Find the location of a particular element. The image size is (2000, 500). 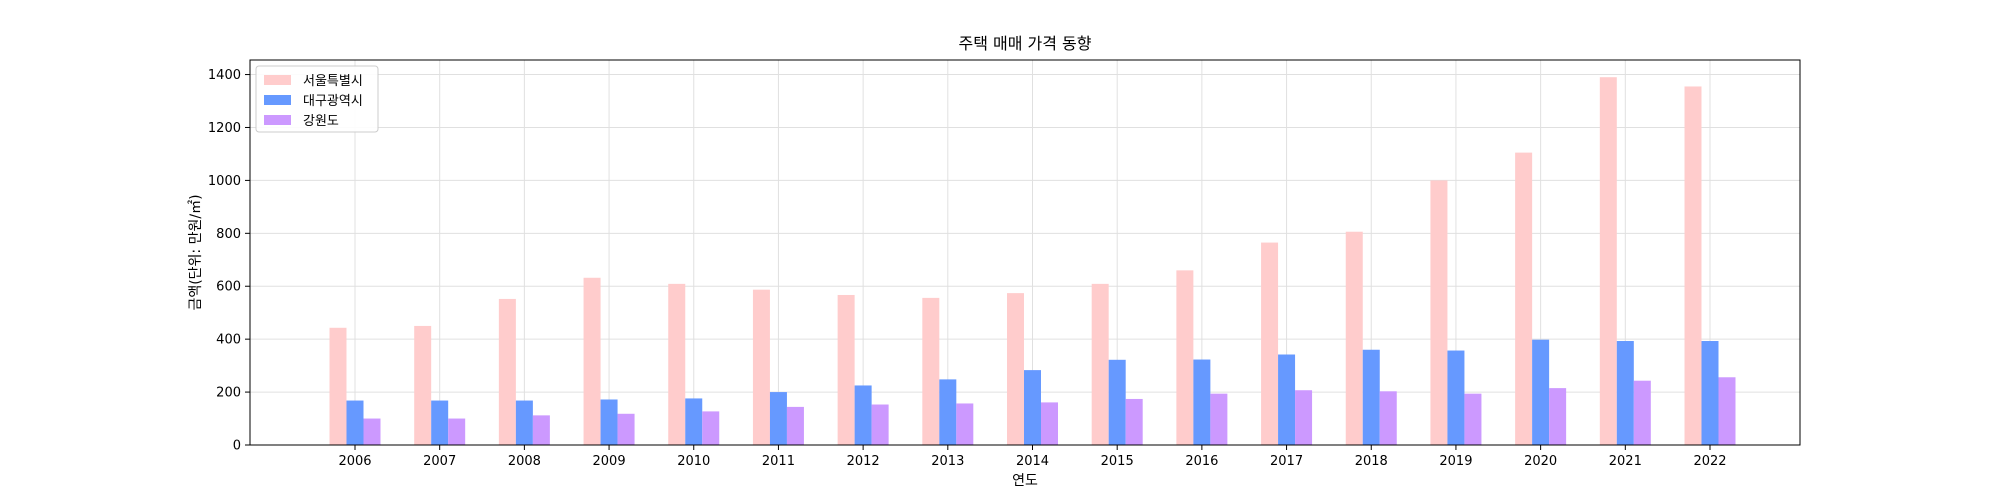

x-tick-label: 2020 is located at coordinates (1540, 461).